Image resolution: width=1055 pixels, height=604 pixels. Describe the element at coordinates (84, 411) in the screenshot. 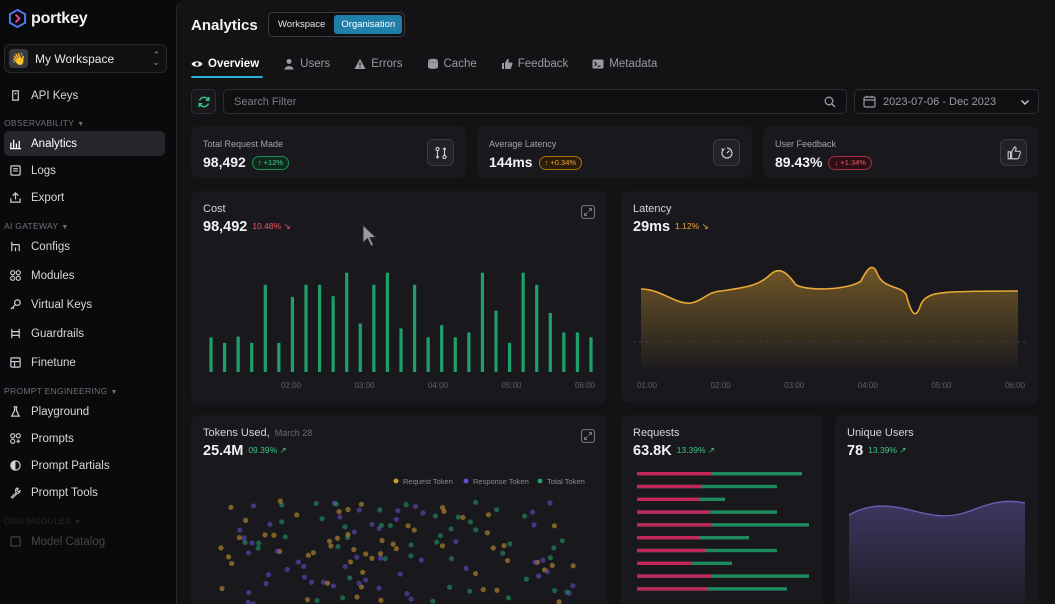

I see `sidebar-item-playground: Playground` at that location.